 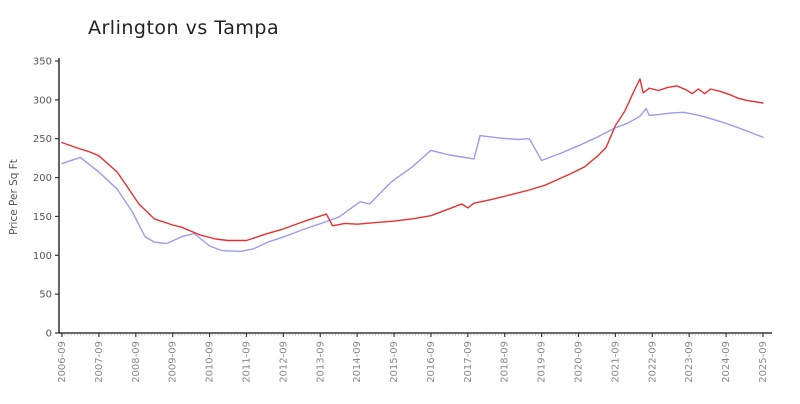 I want to click on x-tick-label: 2008-09, so click(x=136, y=362).